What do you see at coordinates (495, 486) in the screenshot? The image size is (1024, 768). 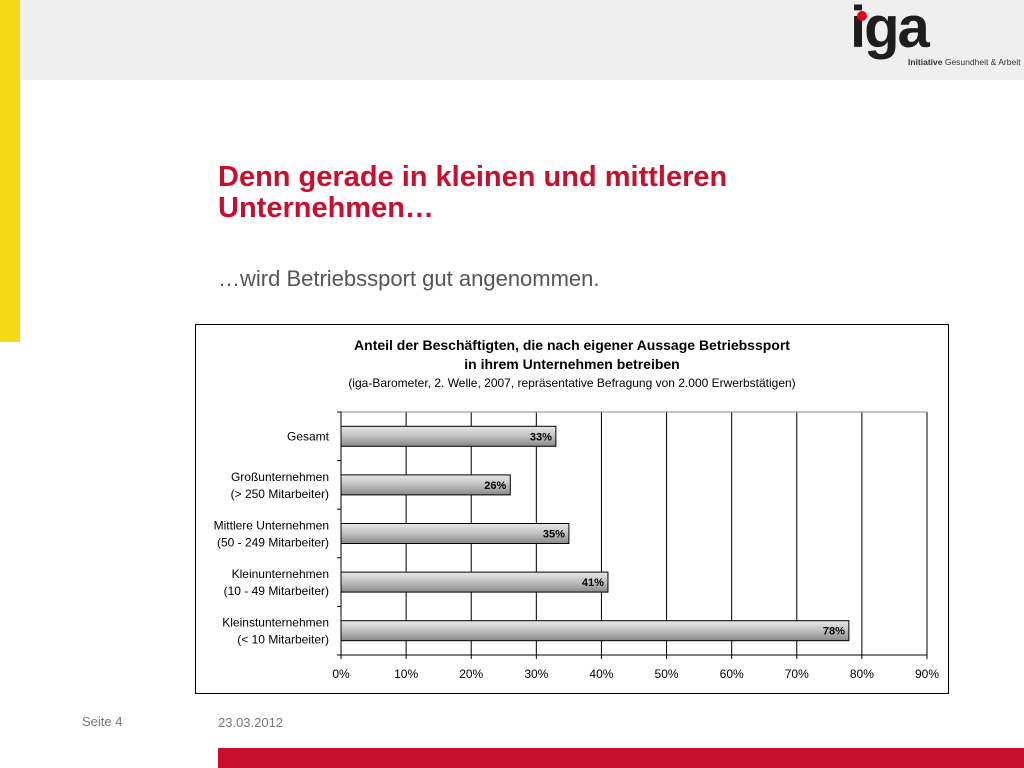 I see `data-label: 26%` at bounding box center [495, 486].